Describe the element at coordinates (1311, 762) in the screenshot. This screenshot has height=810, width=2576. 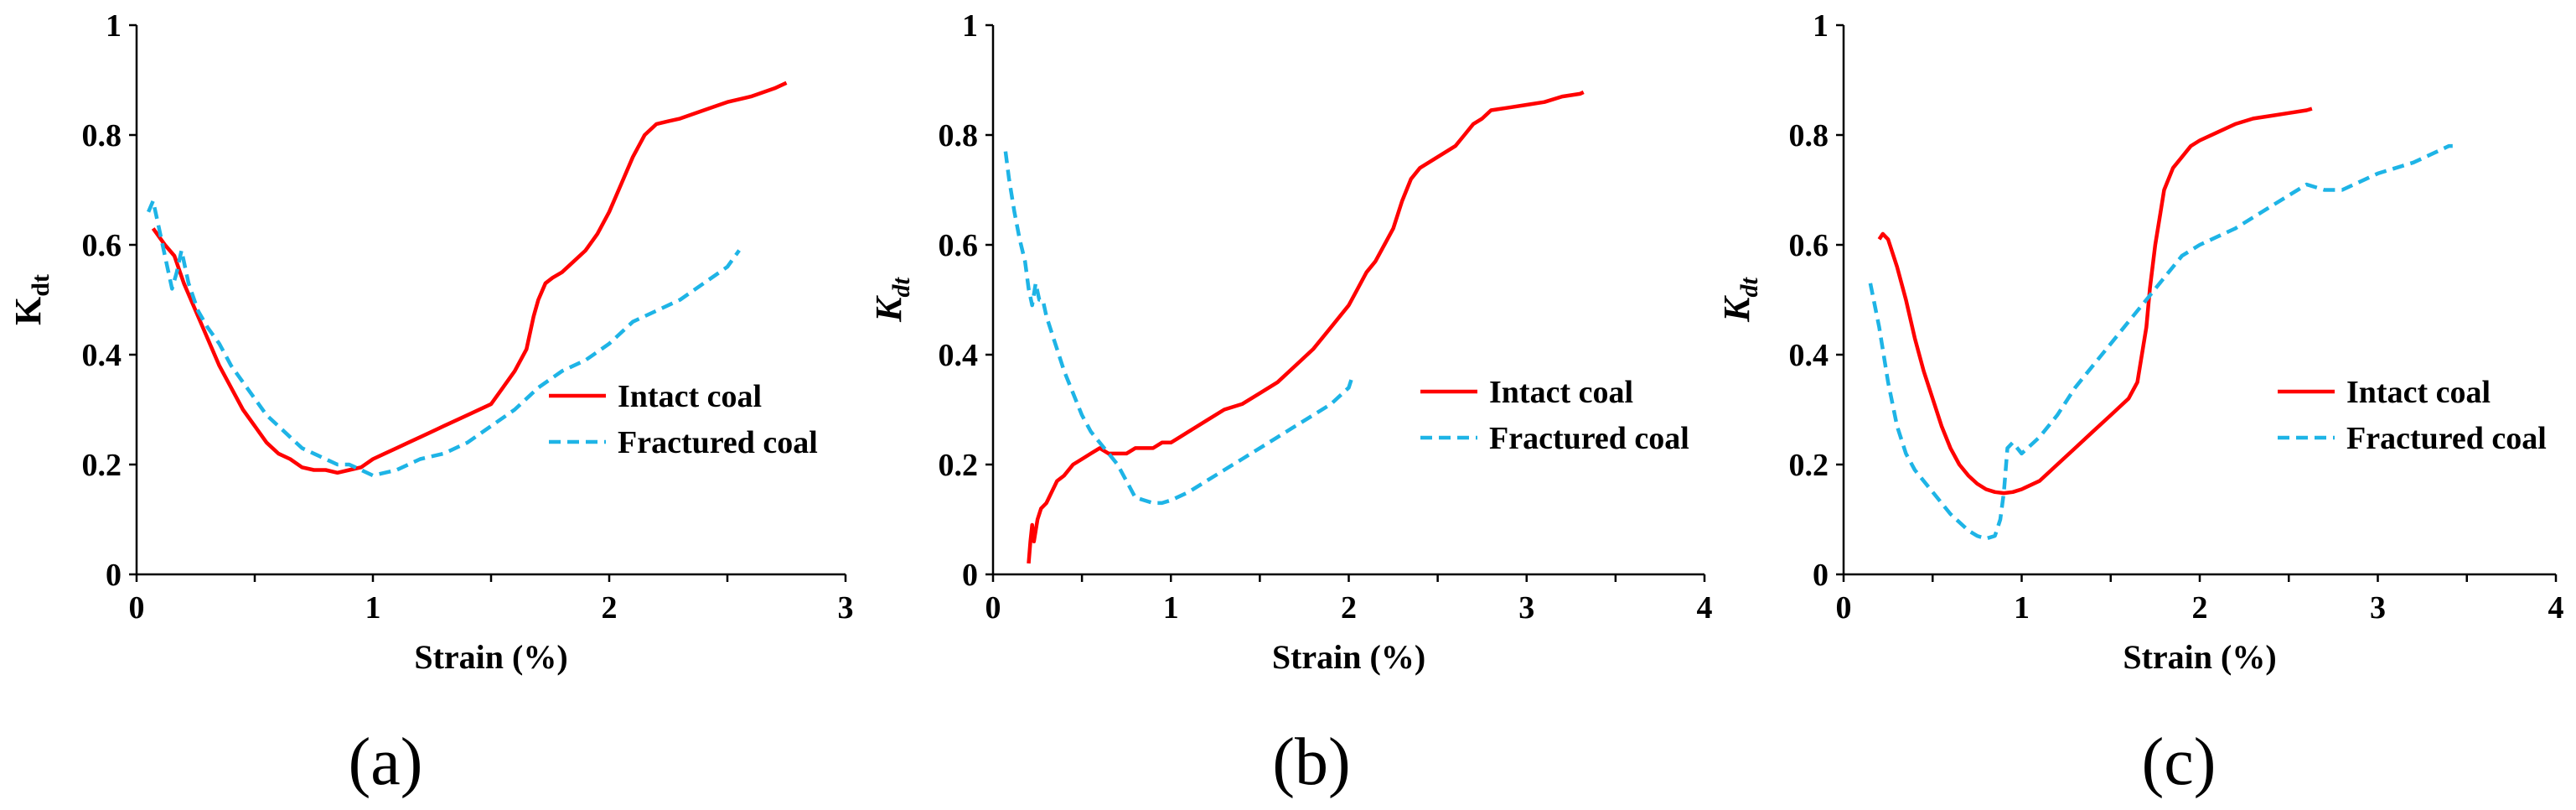
I see `panel-label: (b)` at that location.